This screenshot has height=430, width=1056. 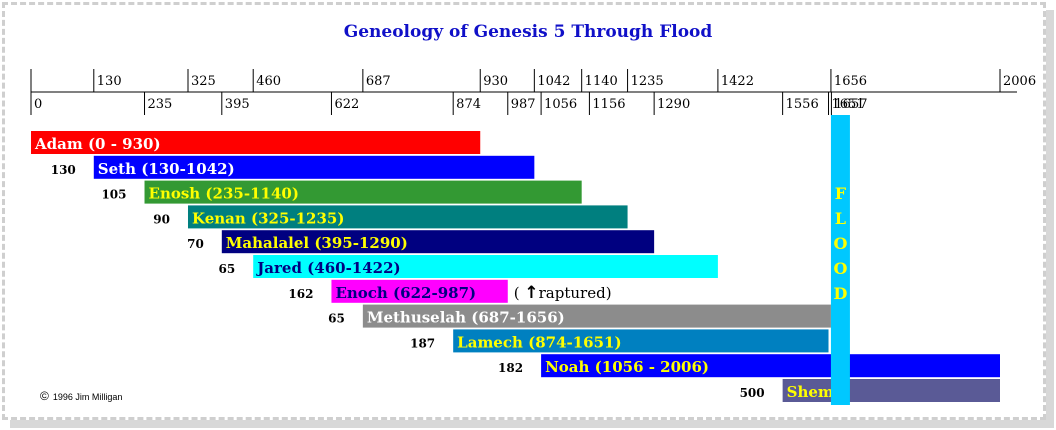 What do you see at coordinates (327, 268) in the screenshot?
I see `lifespan-bar-label: Jared (460-1422)` at bounding box center [327, 268].